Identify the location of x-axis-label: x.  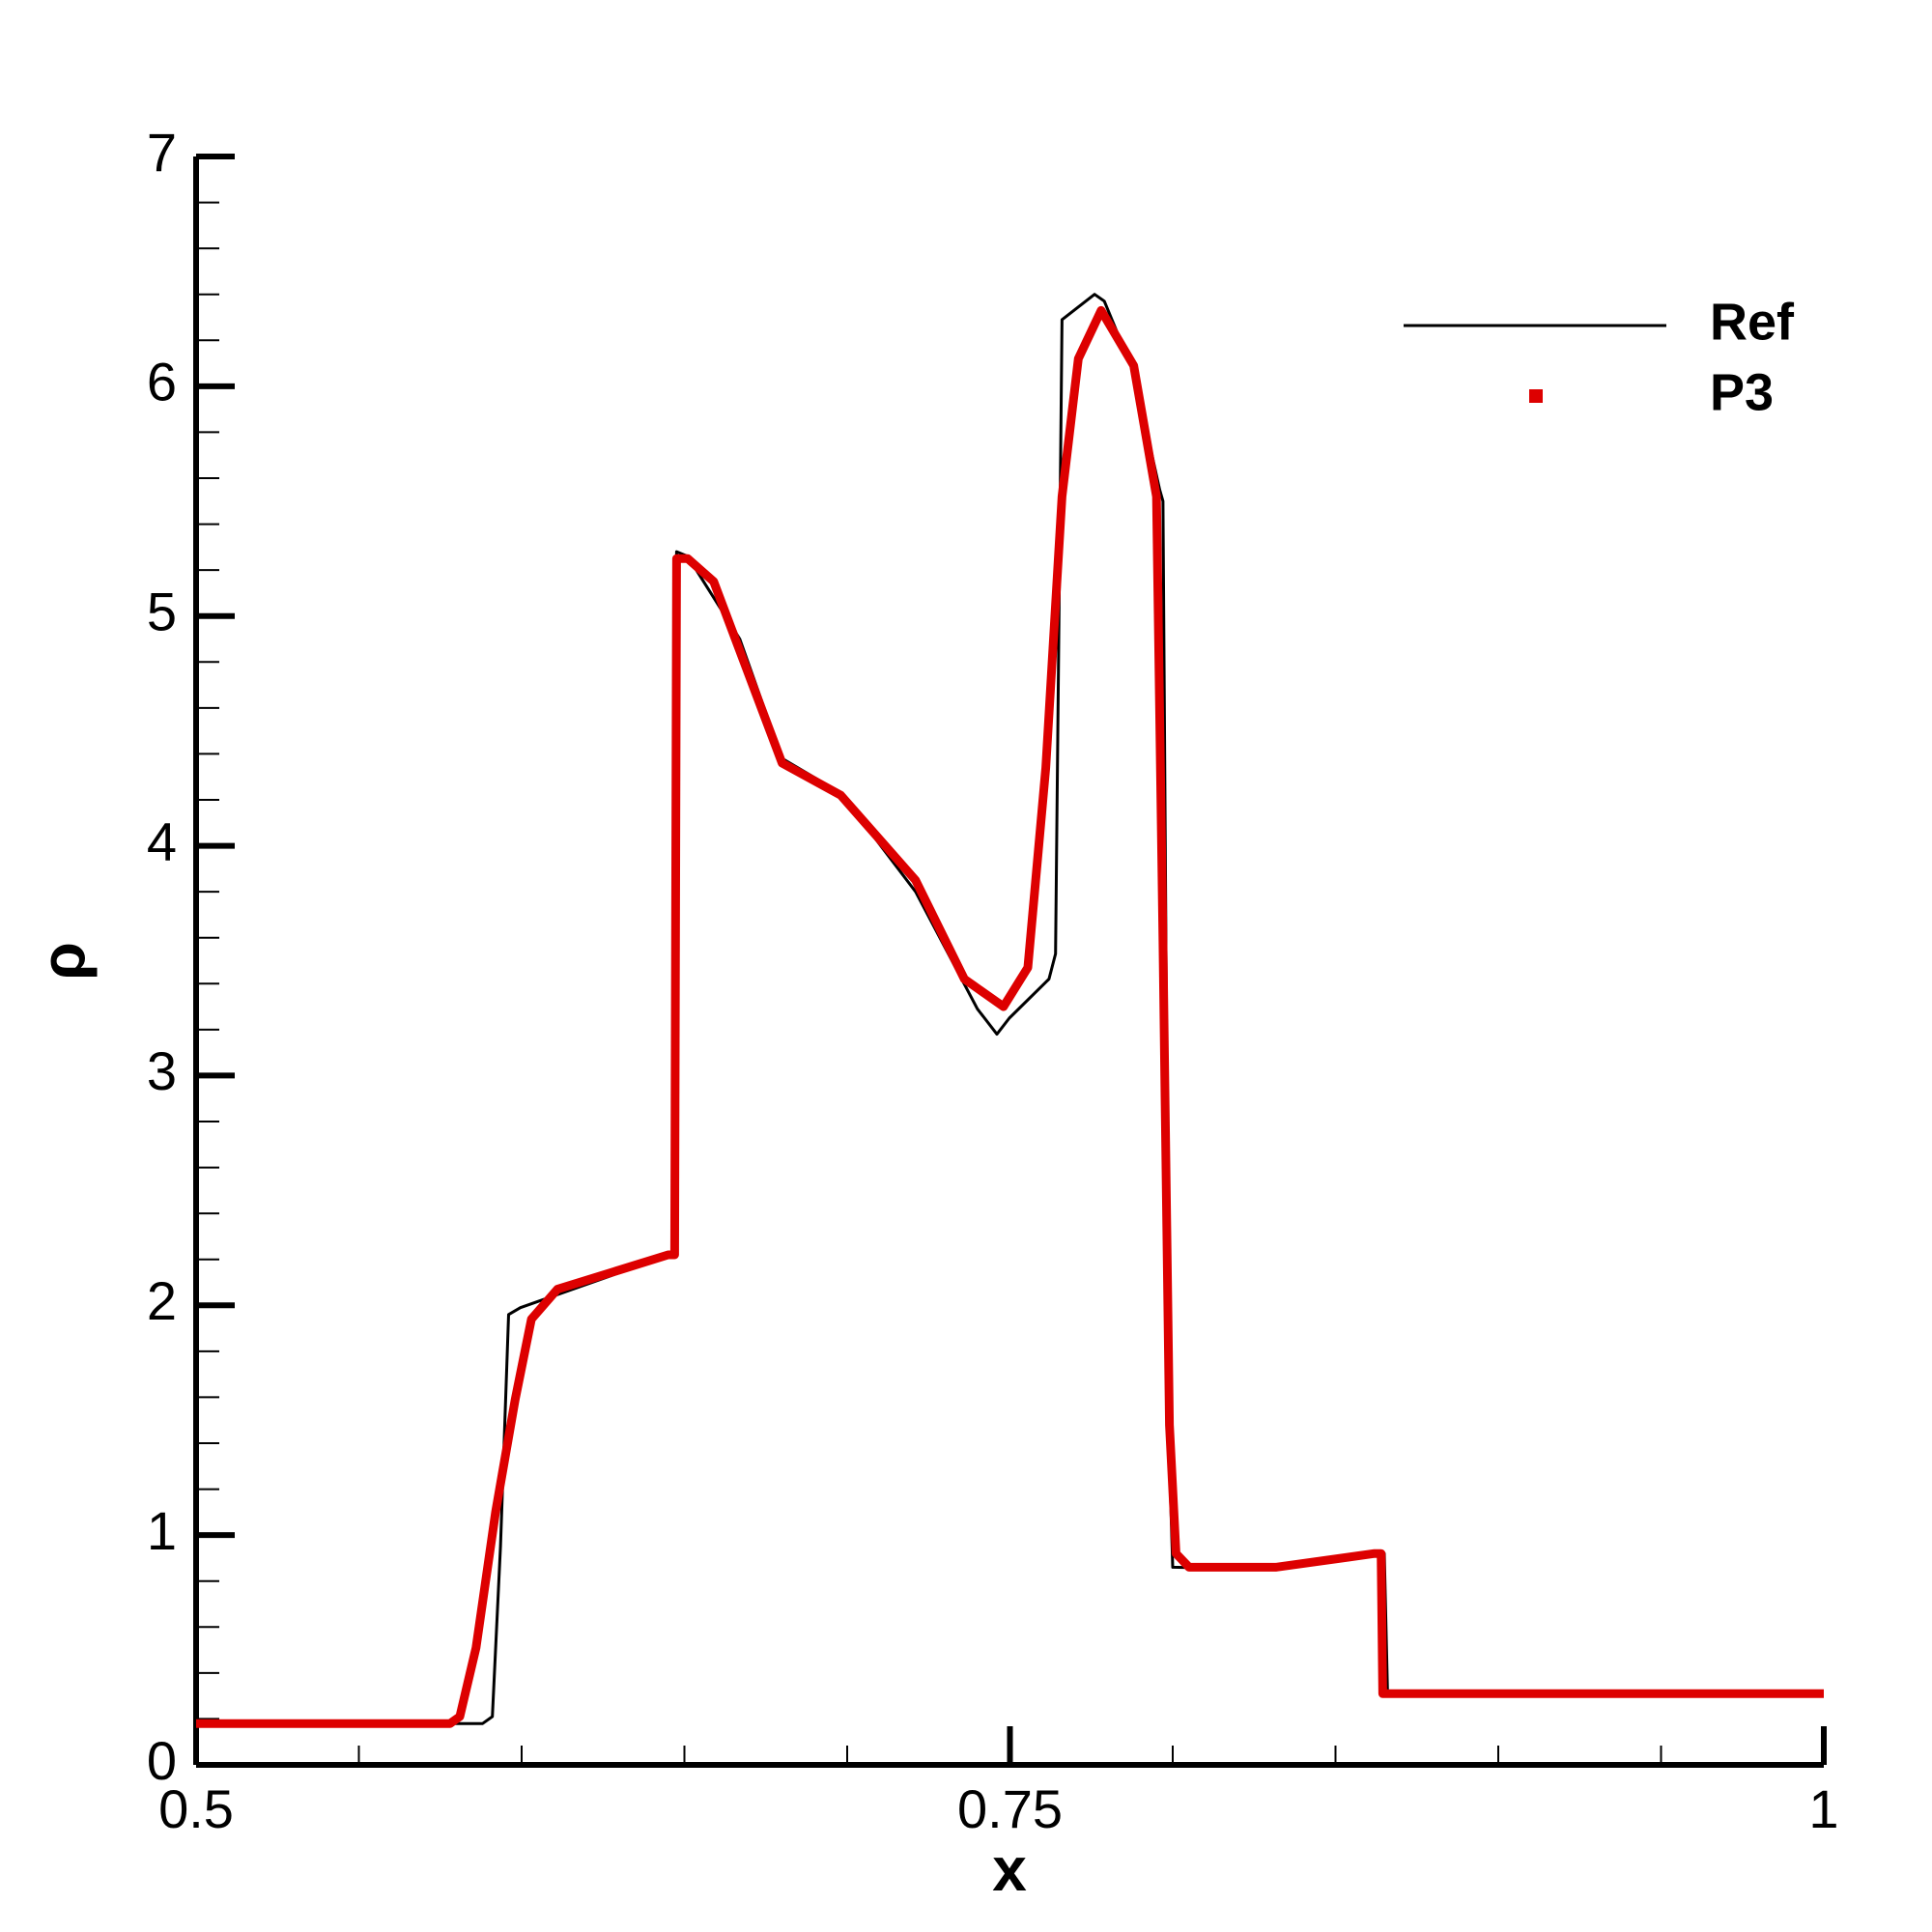
(1009, 1869).